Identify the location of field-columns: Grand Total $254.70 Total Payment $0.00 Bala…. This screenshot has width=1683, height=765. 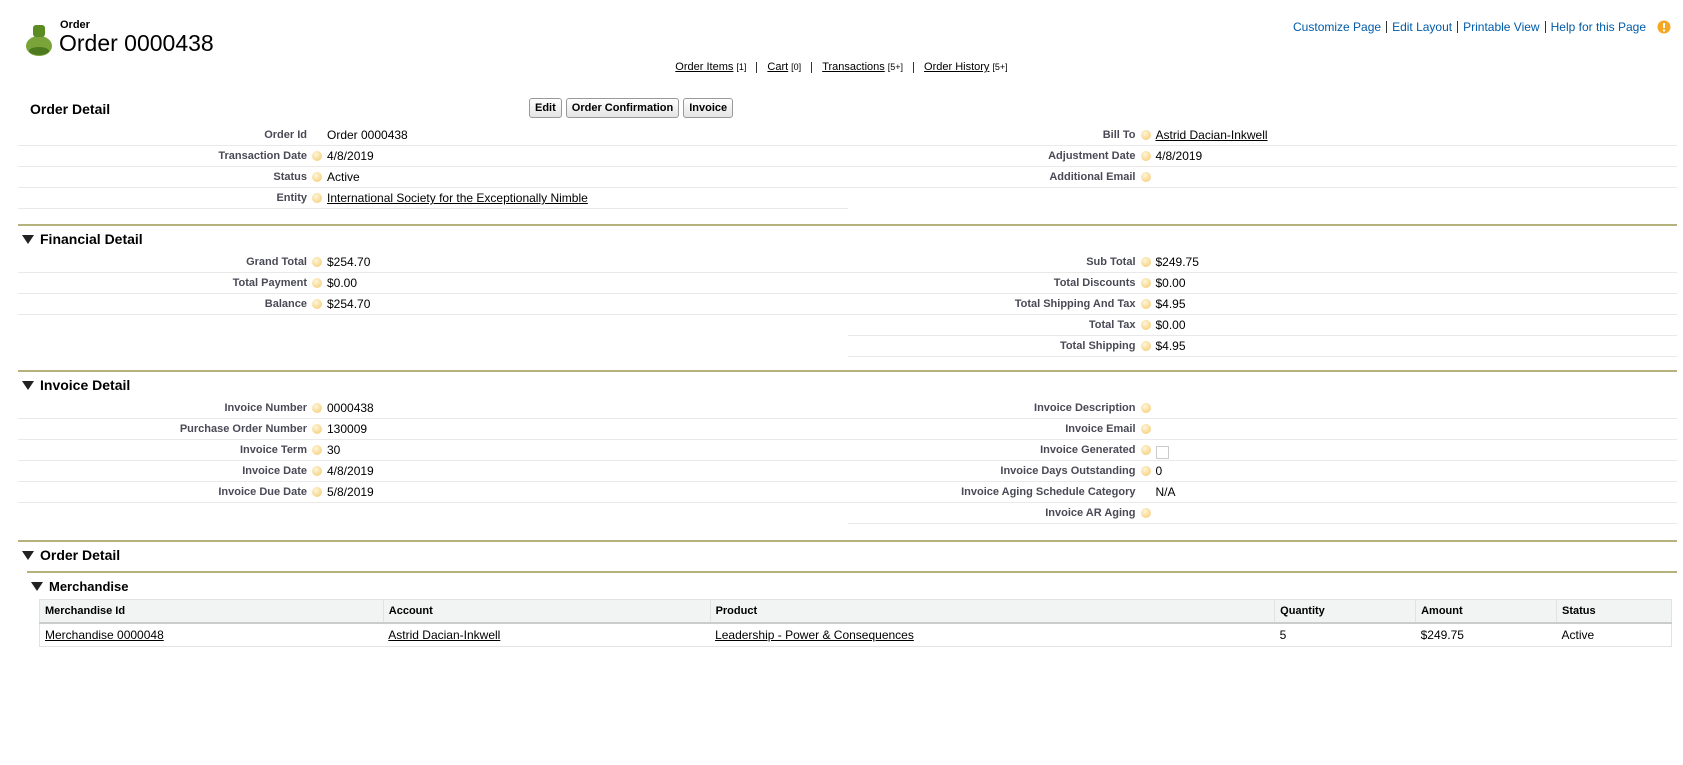
(847, 304).